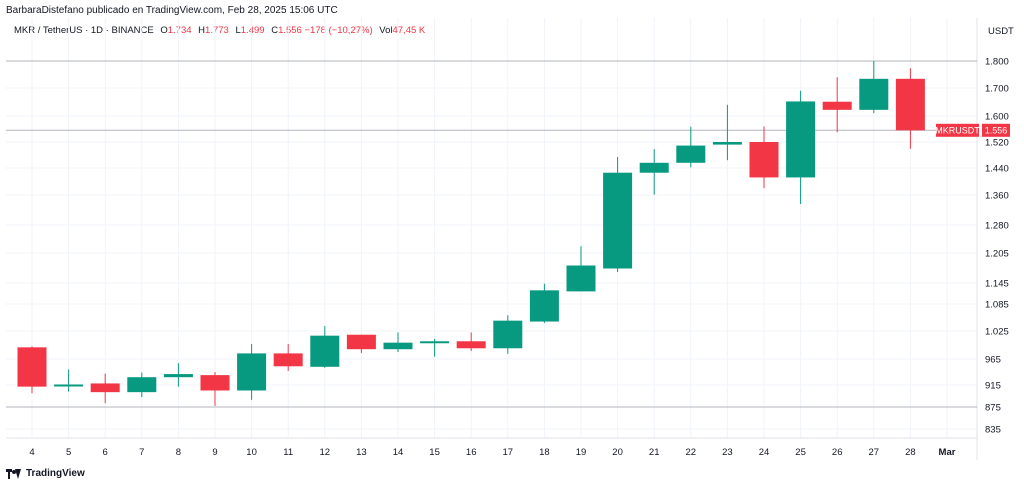 The height and width of the screenshot is (486, 1024). What do you see at coordinates (361, 452) in the screenshot?
I see `x-tick-label: 13` at bounding box center [361, 452].